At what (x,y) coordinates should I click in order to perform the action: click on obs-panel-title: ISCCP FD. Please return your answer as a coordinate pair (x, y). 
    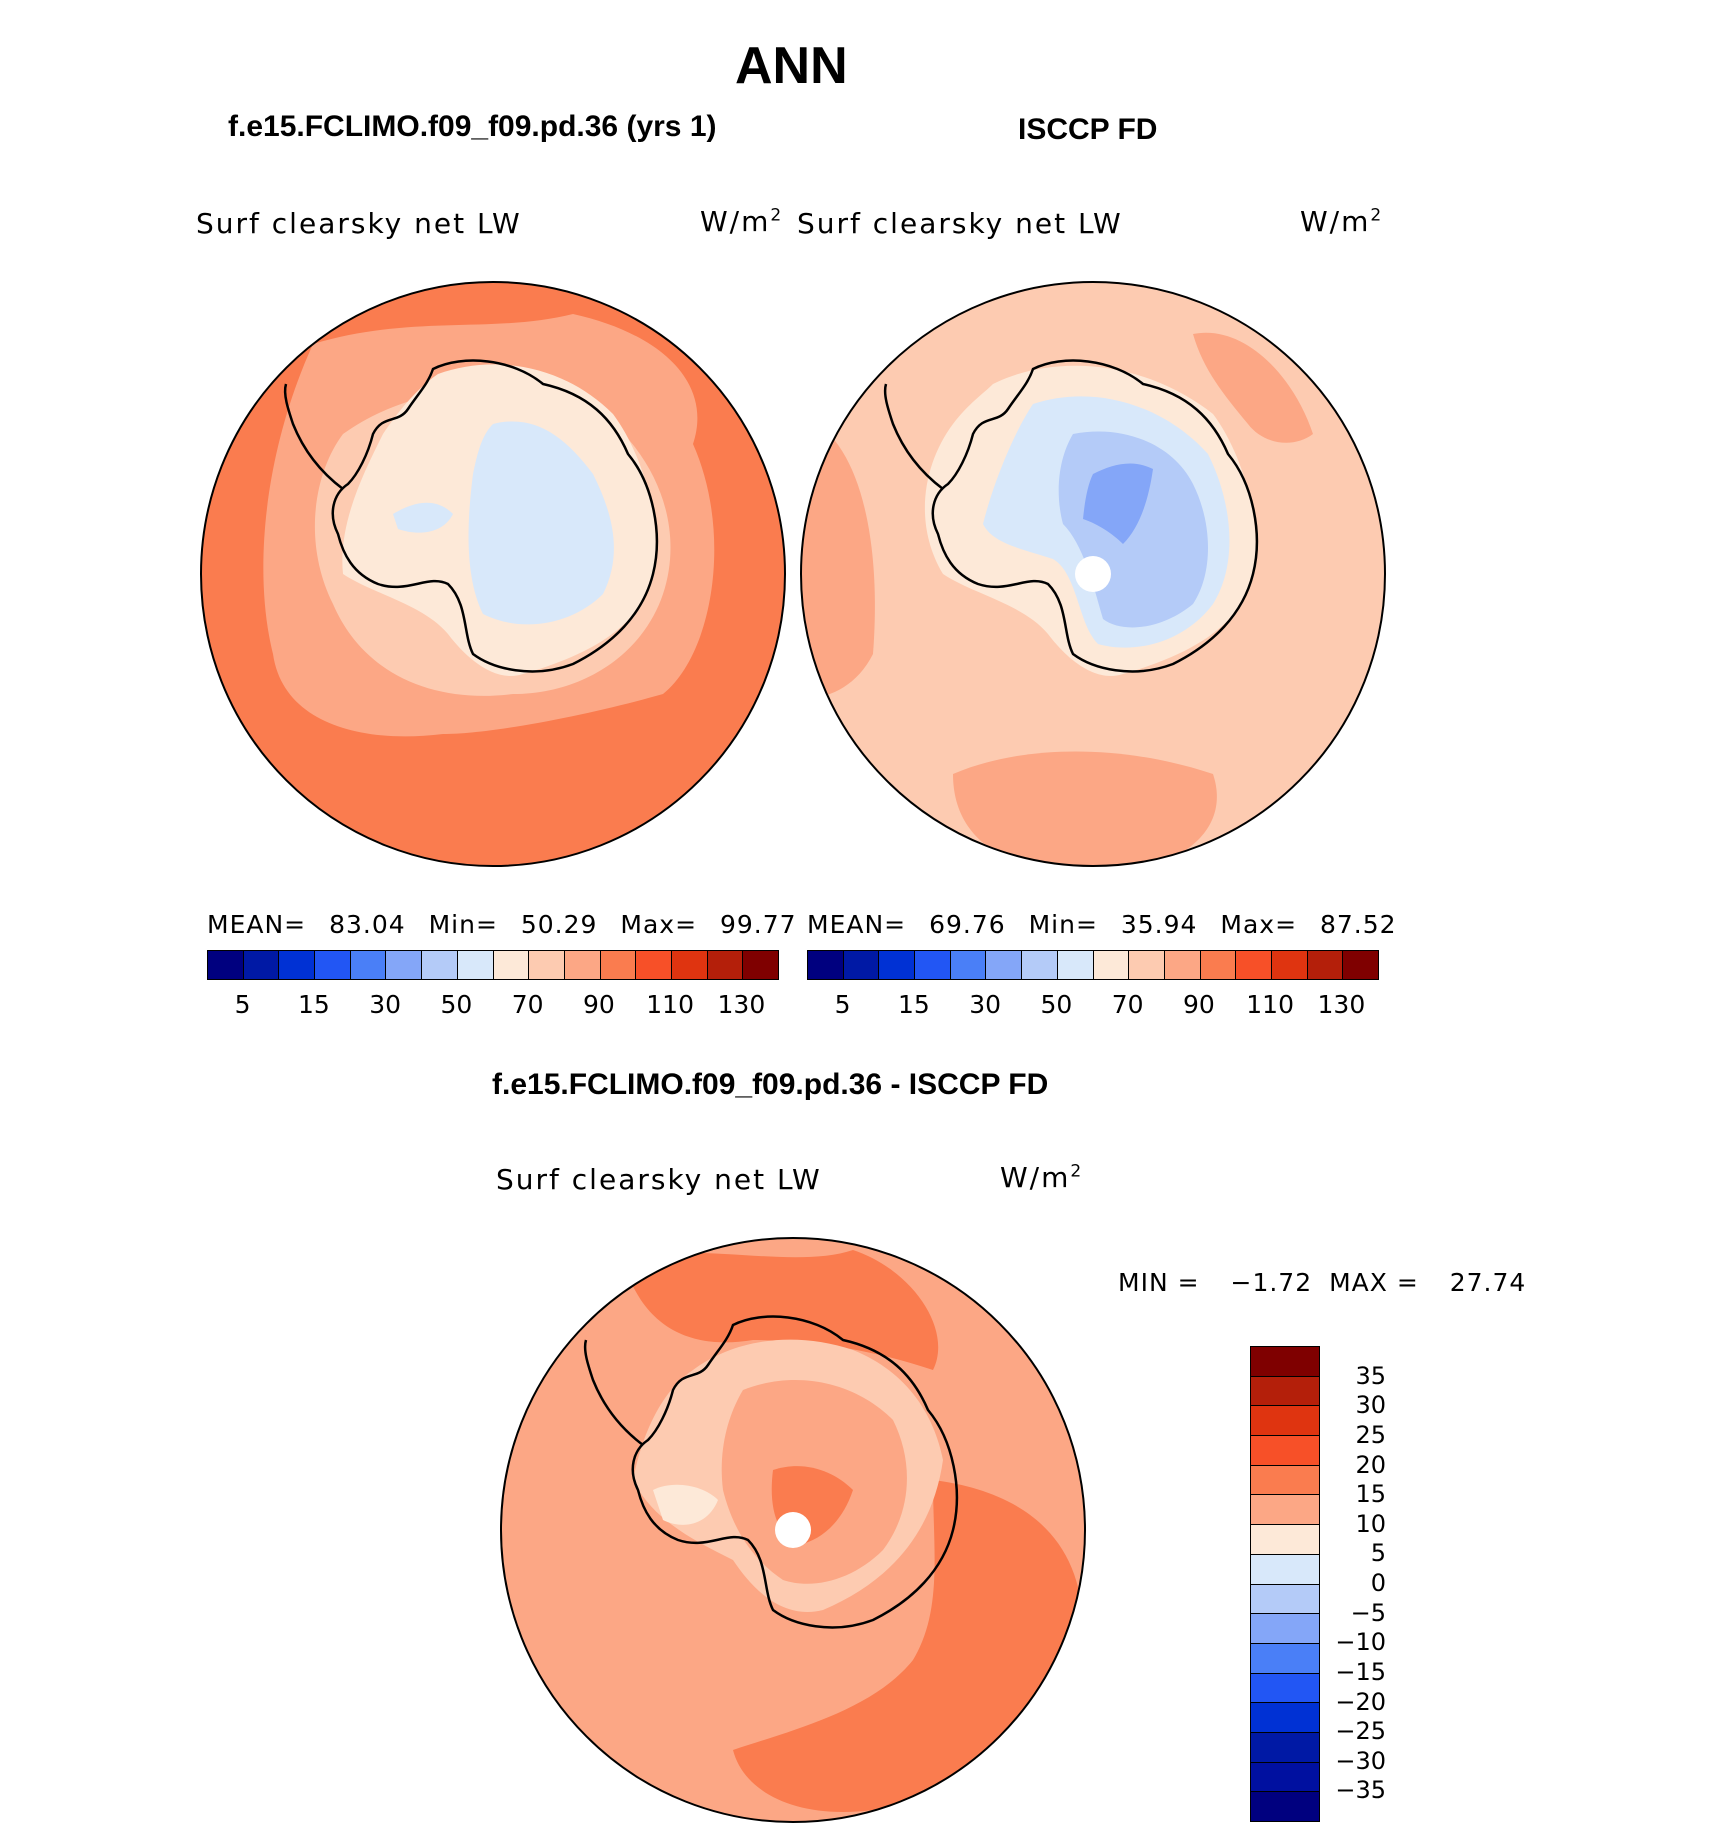
    Looking at the image, I should click on (1088, 129).